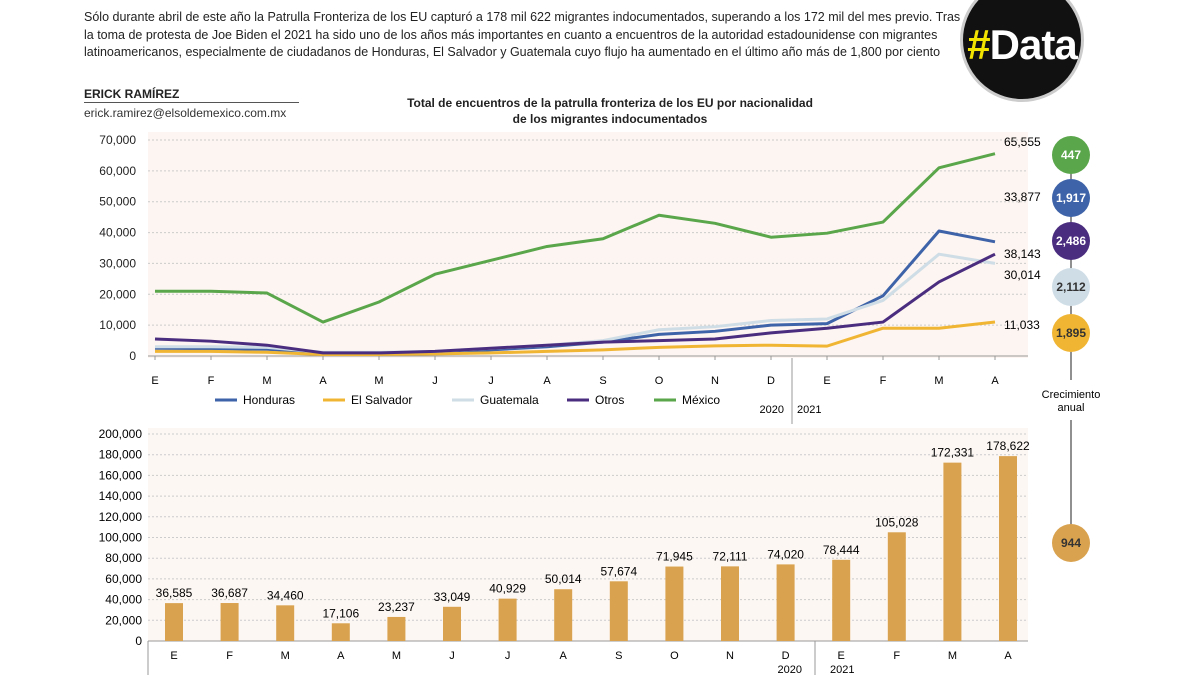  What do you see at coordinates (1071, 395) in the screenshot?
I see `growth-label: Crecimiento` at bounding box center [1071, 395].